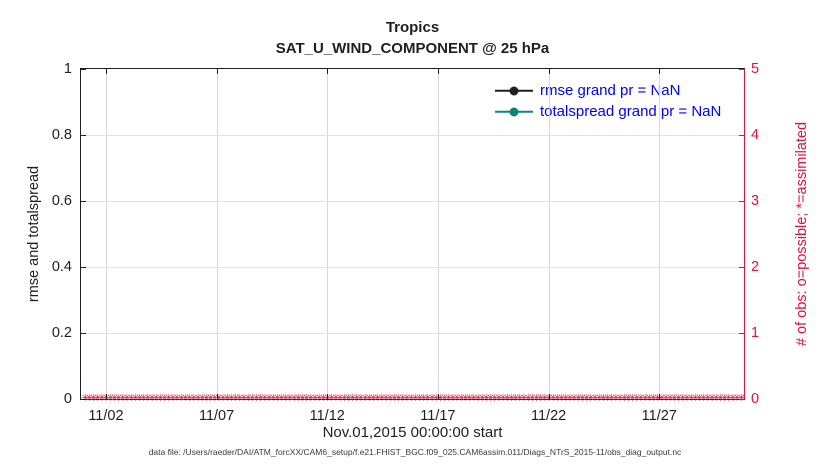 The width and height of the screenshot is (830, 470). What do you see at coordinates (438, 416) in the screenshot?
I see `x-tick-label: 11/17` at bounding box center [438, 416].